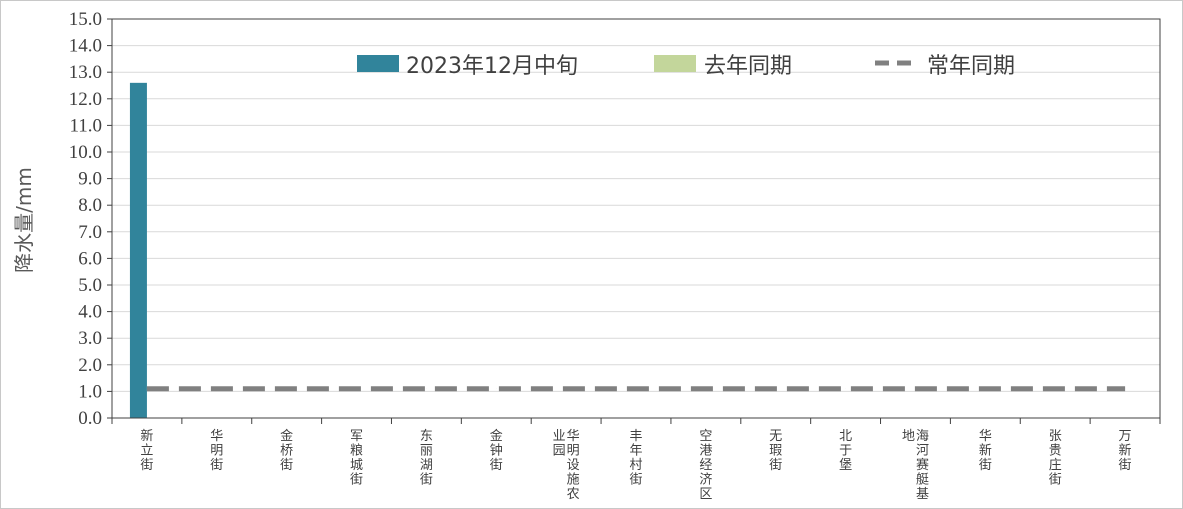  Describe the element at coordinates (559, 451) in the screenshot. I see `category-label-char: 园` at that location.